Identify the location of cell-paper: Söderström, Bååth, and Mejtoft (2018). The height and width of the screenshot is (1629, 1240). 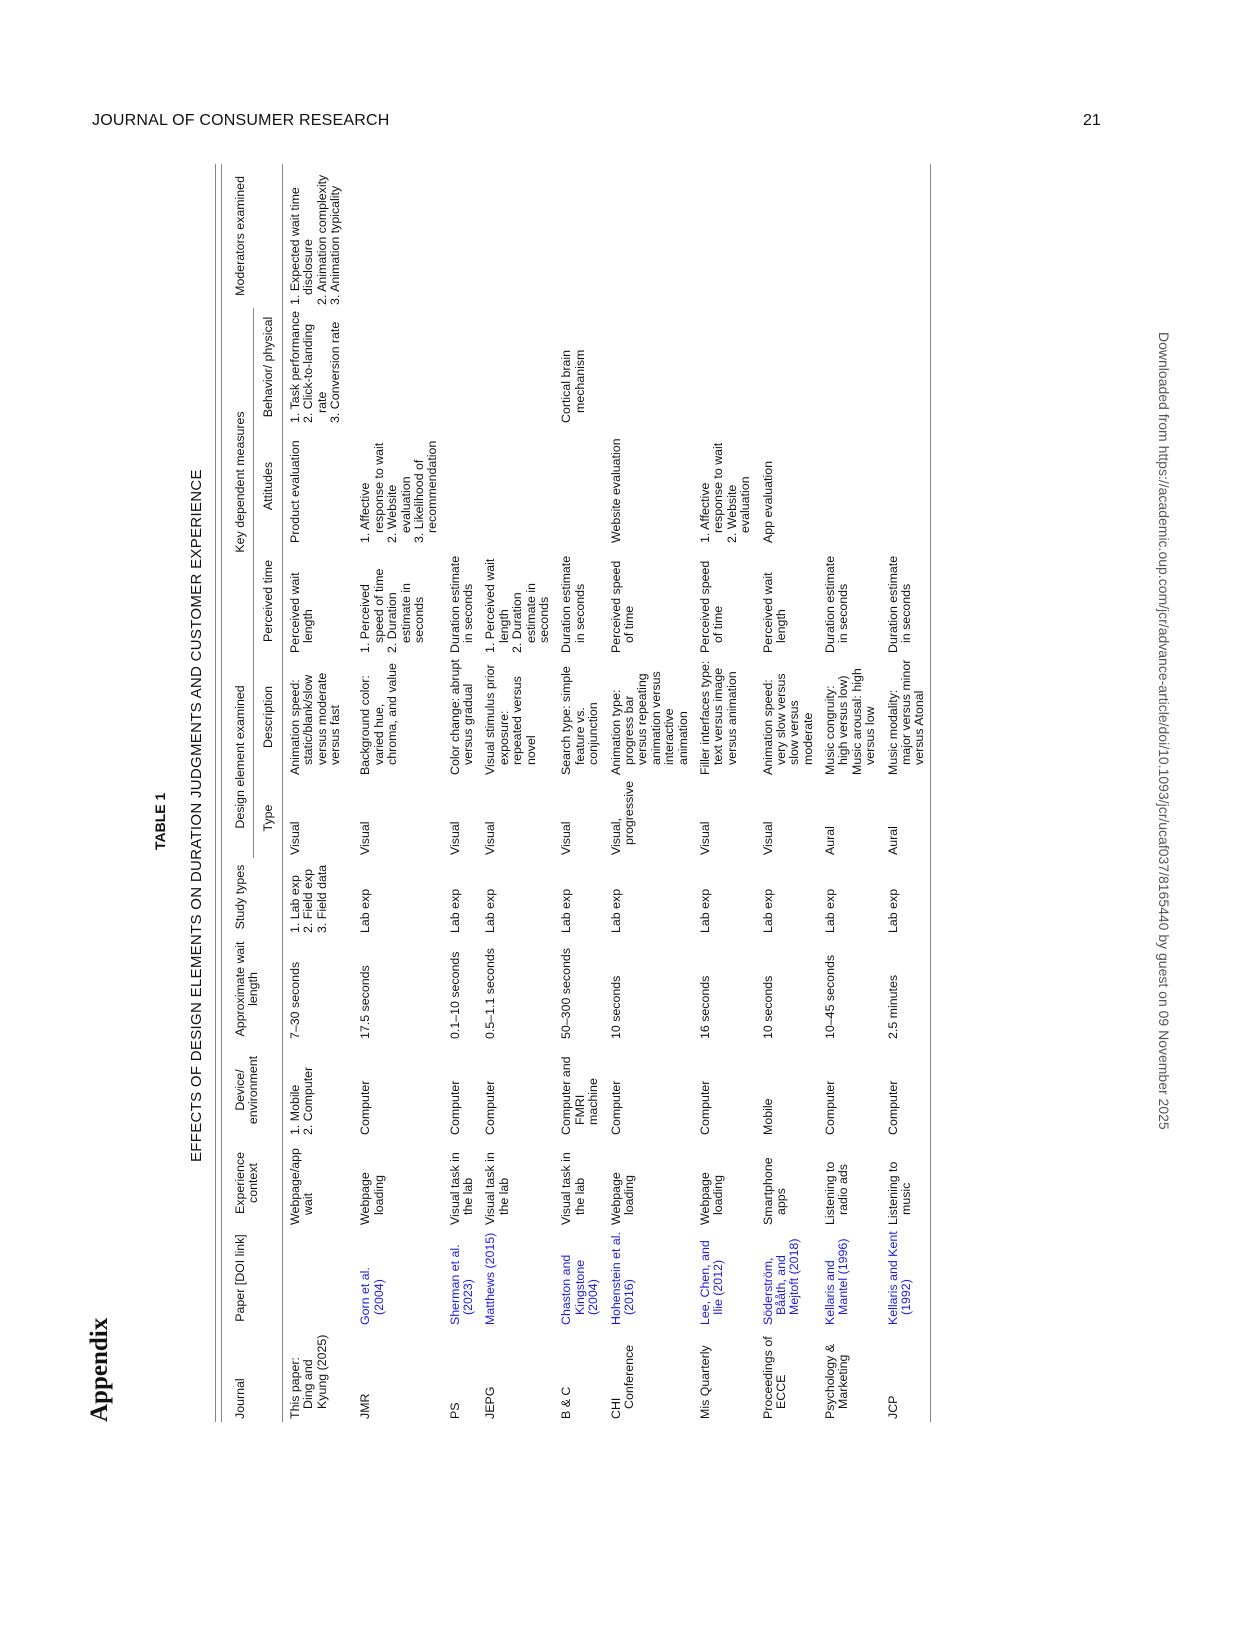
(787, 1278).